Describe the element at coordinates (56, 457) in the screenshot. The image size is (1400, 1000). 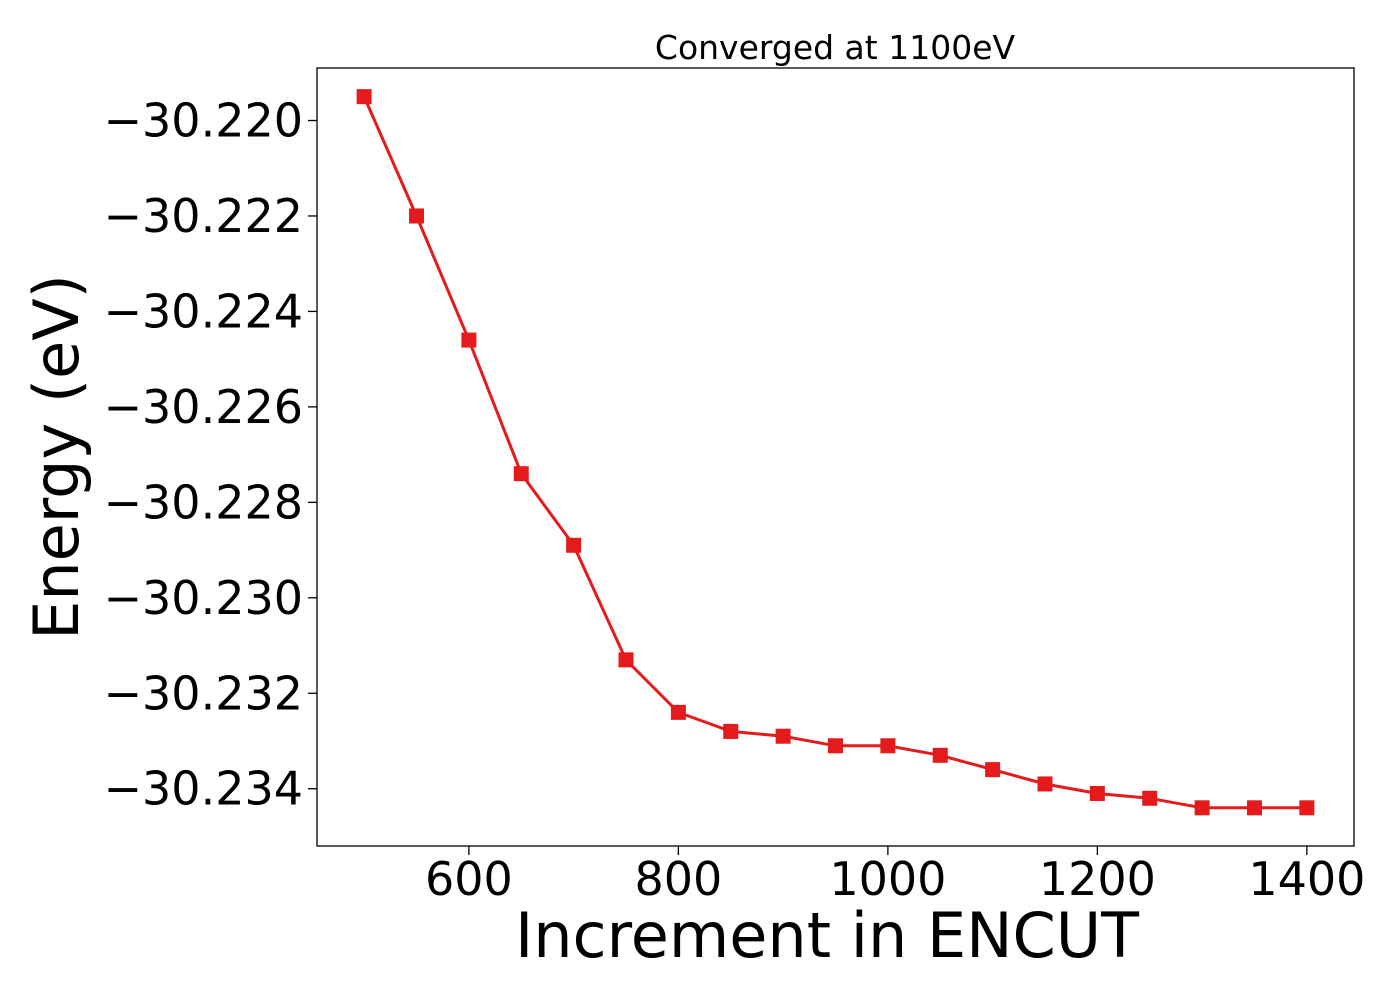
I see `y-axis-title: Energy (eV)` at that location.